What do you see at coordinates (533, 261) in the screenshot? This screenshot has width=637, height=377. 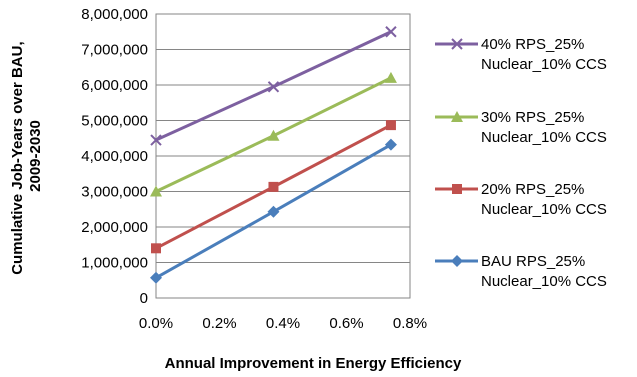 I see `legend-label-line-1: BAU RPS_25%` at bounding box center [533, 261].